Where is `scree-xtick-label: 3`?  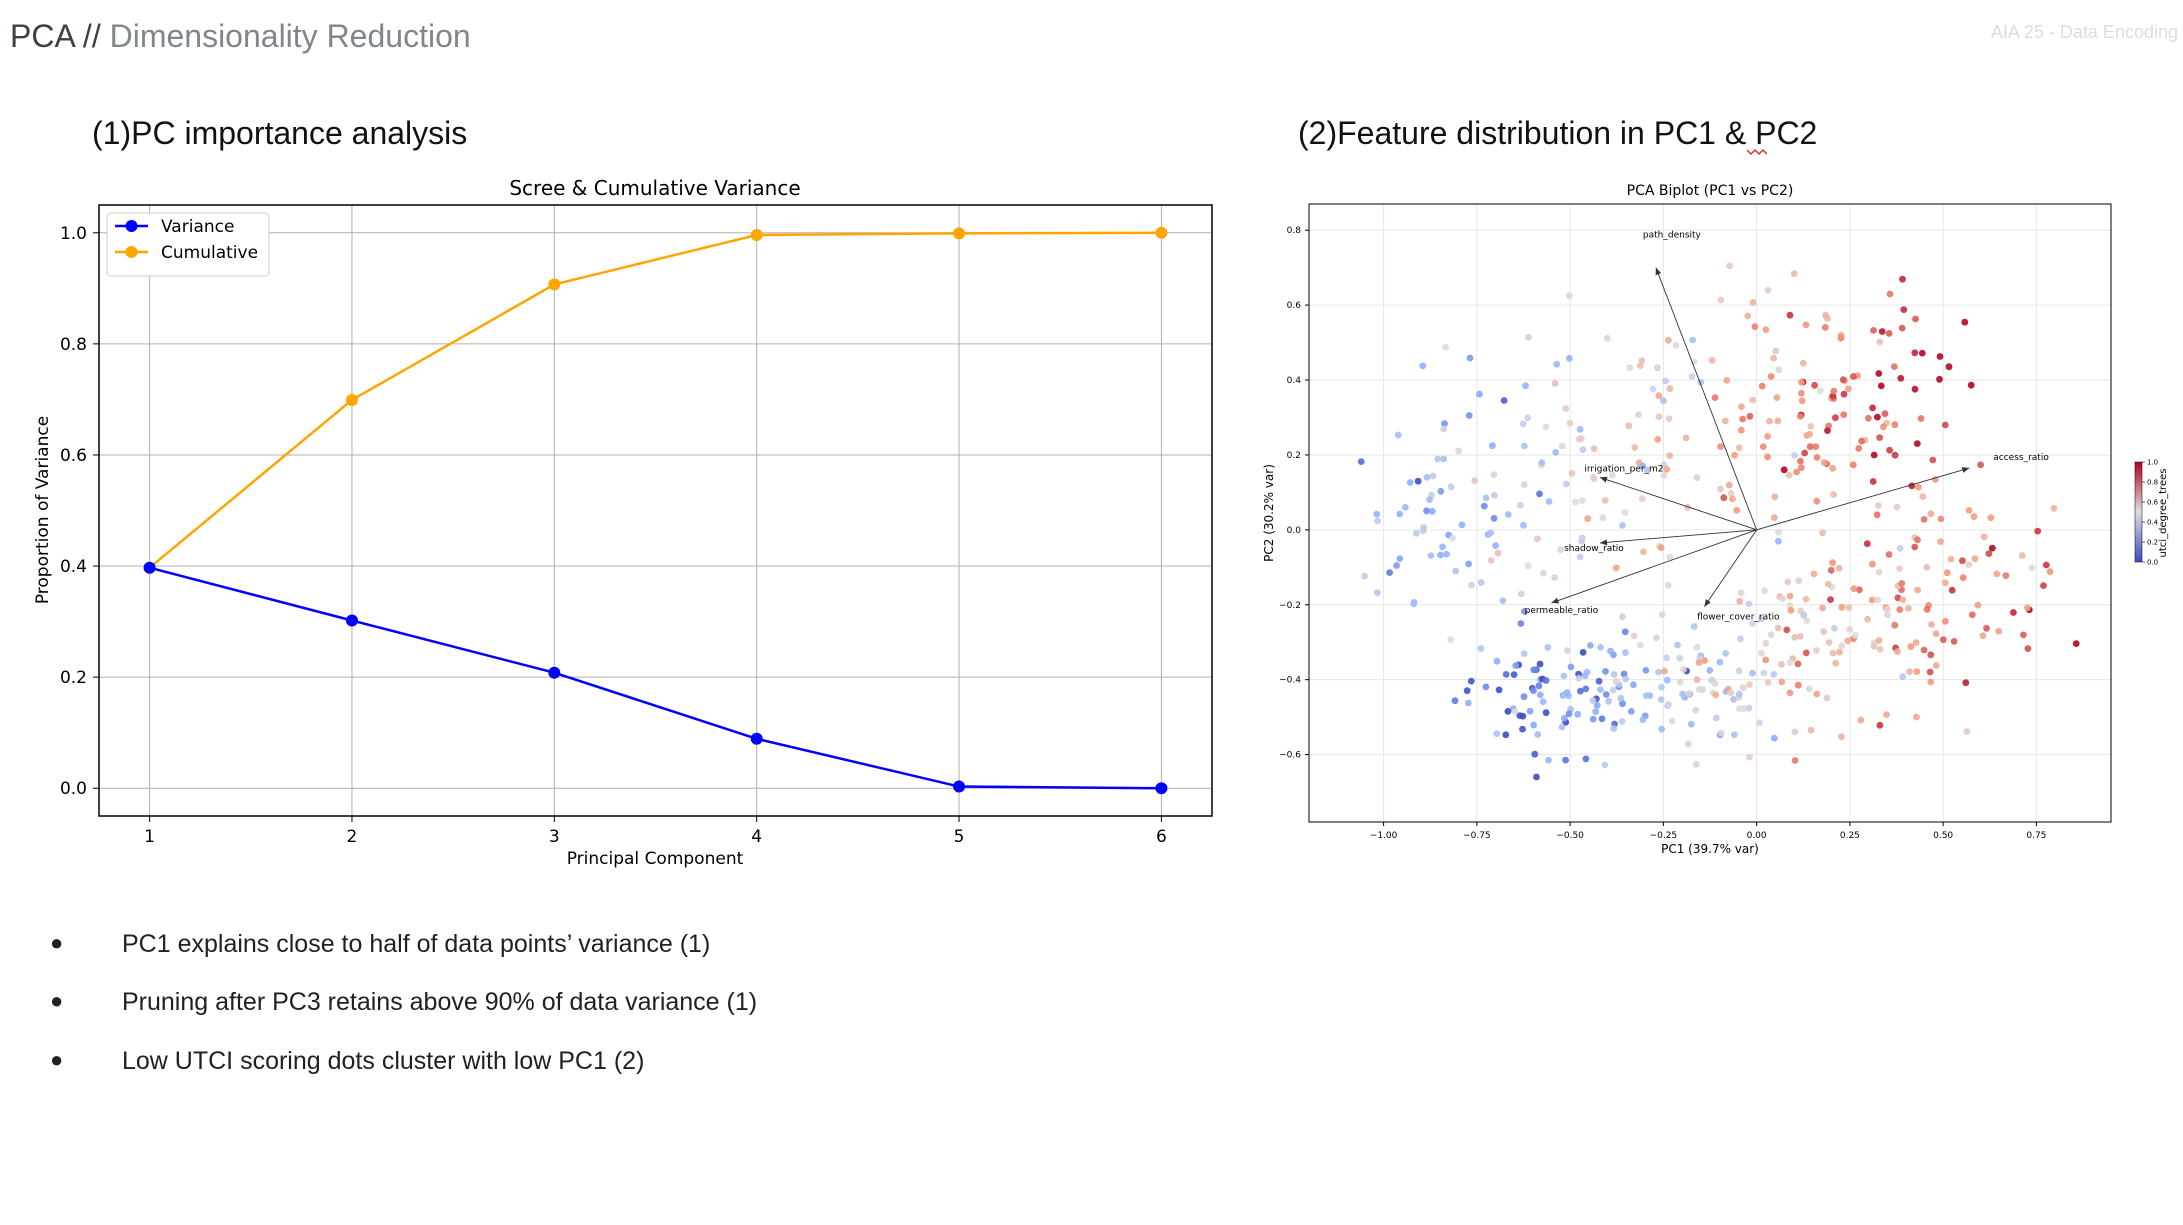 scree-xtick-label: 3 is located at coordinates (554, 837).